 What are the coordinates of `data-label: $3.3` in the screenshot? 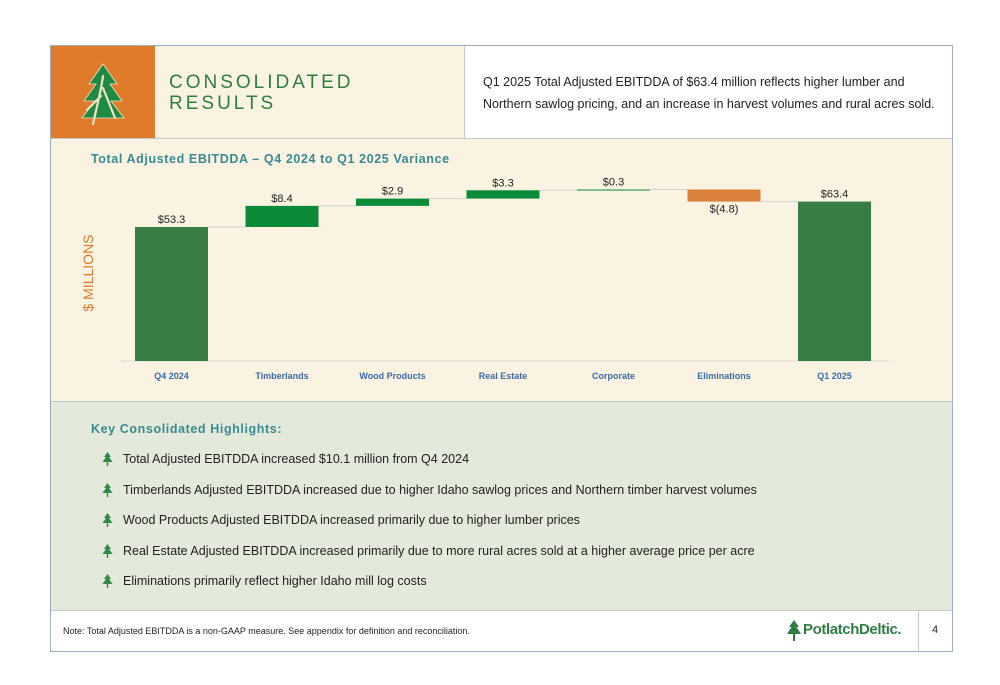 It's located at (502, 183).